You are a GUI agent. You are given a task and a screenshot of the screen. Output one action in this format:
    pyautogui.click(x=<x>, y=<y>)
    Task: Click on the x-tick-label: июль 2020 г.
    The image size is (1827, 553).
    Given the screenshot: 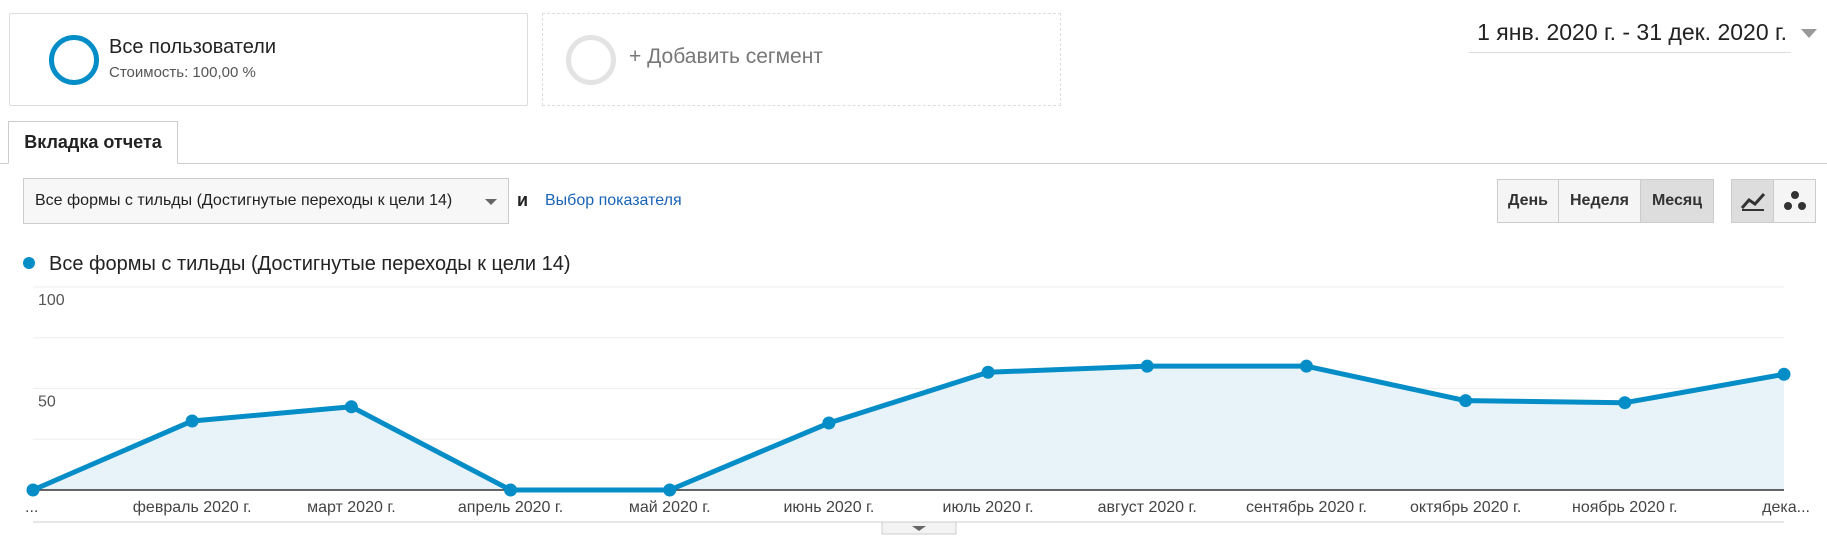 What is the action you would take?
    pyautogui.click(x=988, y=507)
    